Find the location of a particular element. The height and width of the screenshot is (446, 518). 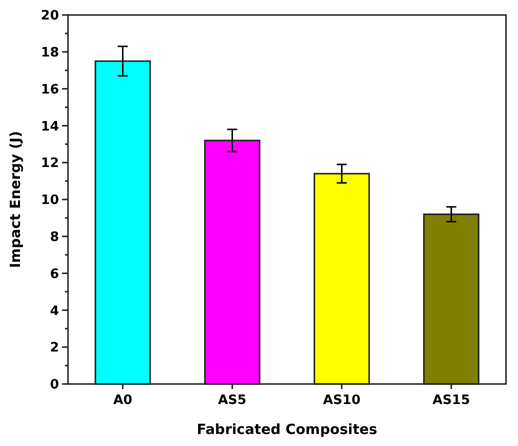

x-axis-title: Fabricated Composites is located at coordinates (287, 430).